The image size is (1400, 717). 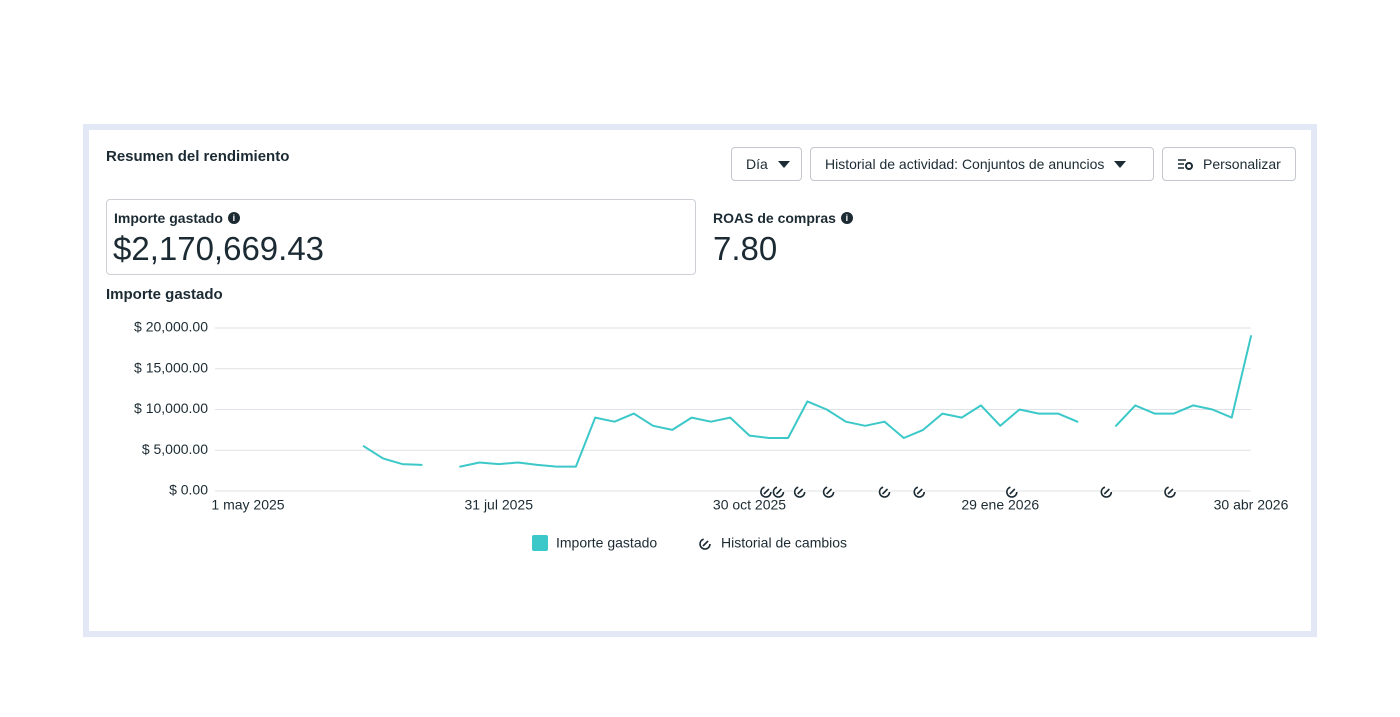 What do you see at coordinates (164, 294) in the screenshot?
I see `chart-title: Importe gastado` at bounding box center [164, 294].